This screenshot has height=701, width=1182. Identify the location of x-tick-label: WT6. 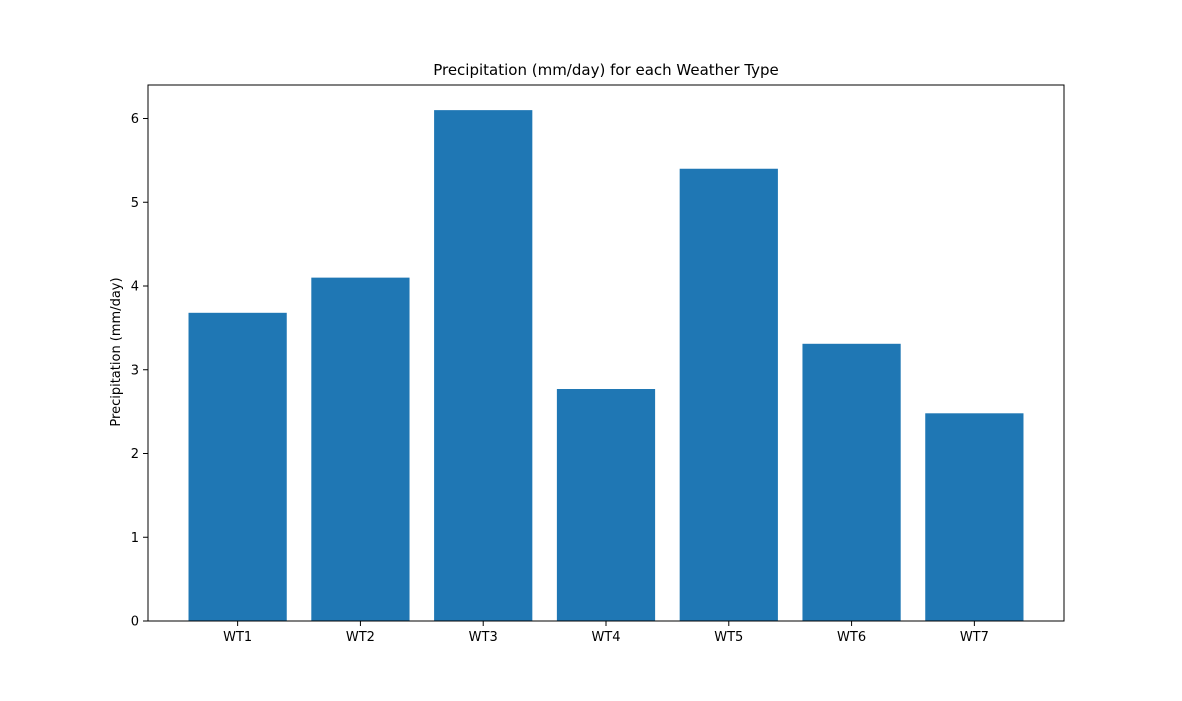
(851, 637).